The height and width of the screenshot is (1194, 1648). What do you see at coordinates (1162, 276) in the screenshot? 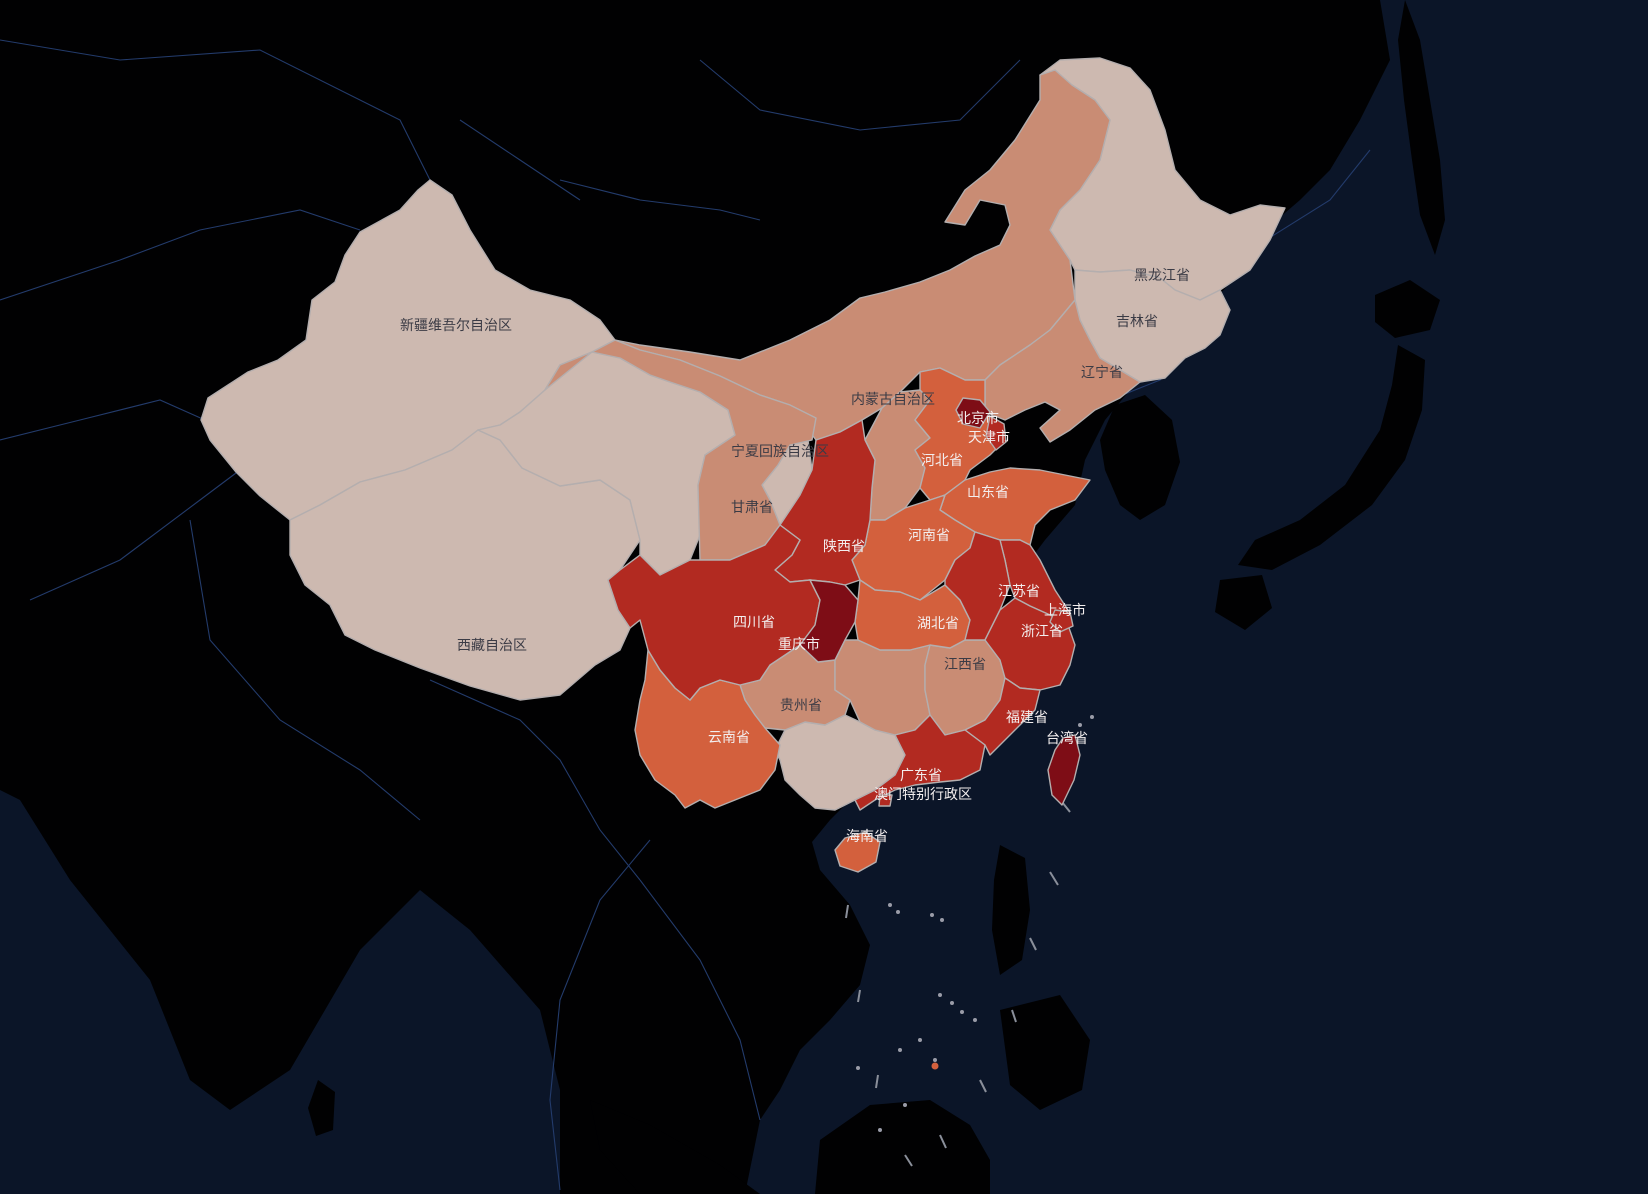
I see `province-label-heilongjiang: 黑龙江省` at bounding box center [1162, 276].